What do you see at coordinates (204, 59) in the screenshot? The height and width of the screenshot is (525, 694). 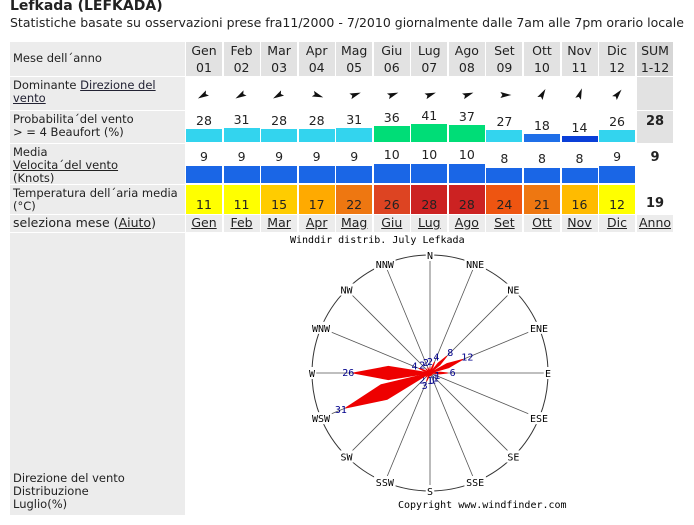 I see `month-header: Gen 01` at bounding box center [204, 59].